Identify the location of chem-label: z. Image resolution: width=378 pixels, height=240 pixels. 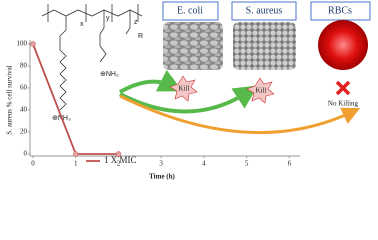
(136, 22).